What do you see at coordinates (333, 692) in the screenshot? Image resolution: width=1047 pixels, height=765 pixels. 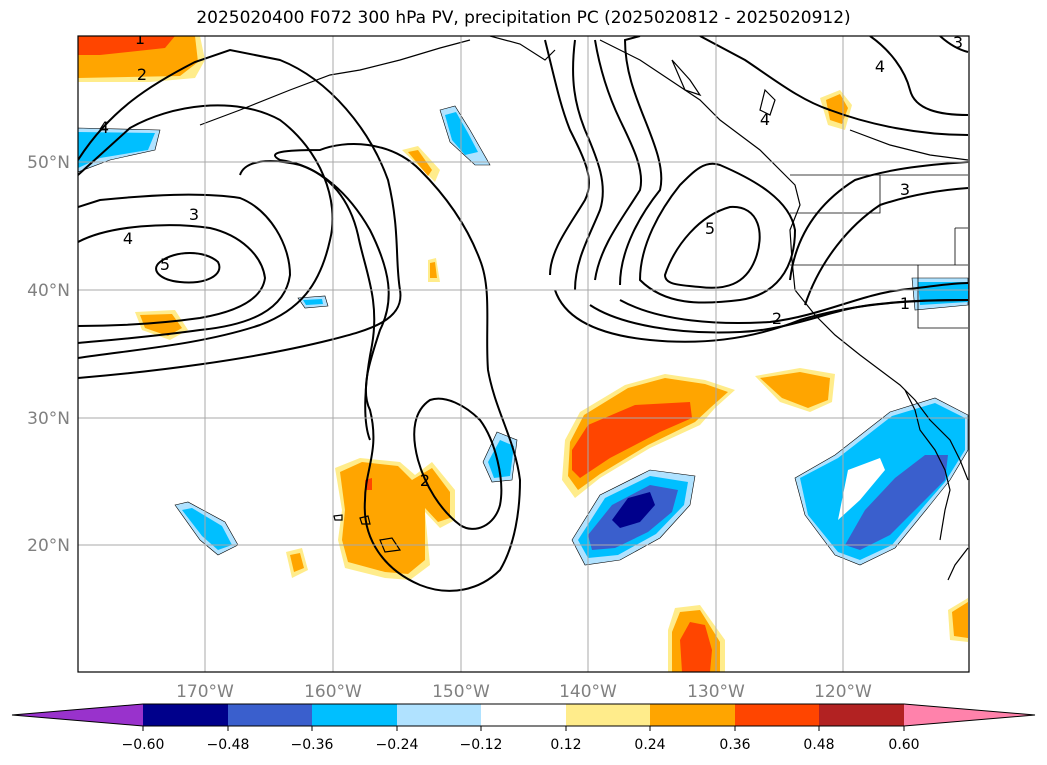 I see `lon-label: 160°W` at bounding box center [333, 692].